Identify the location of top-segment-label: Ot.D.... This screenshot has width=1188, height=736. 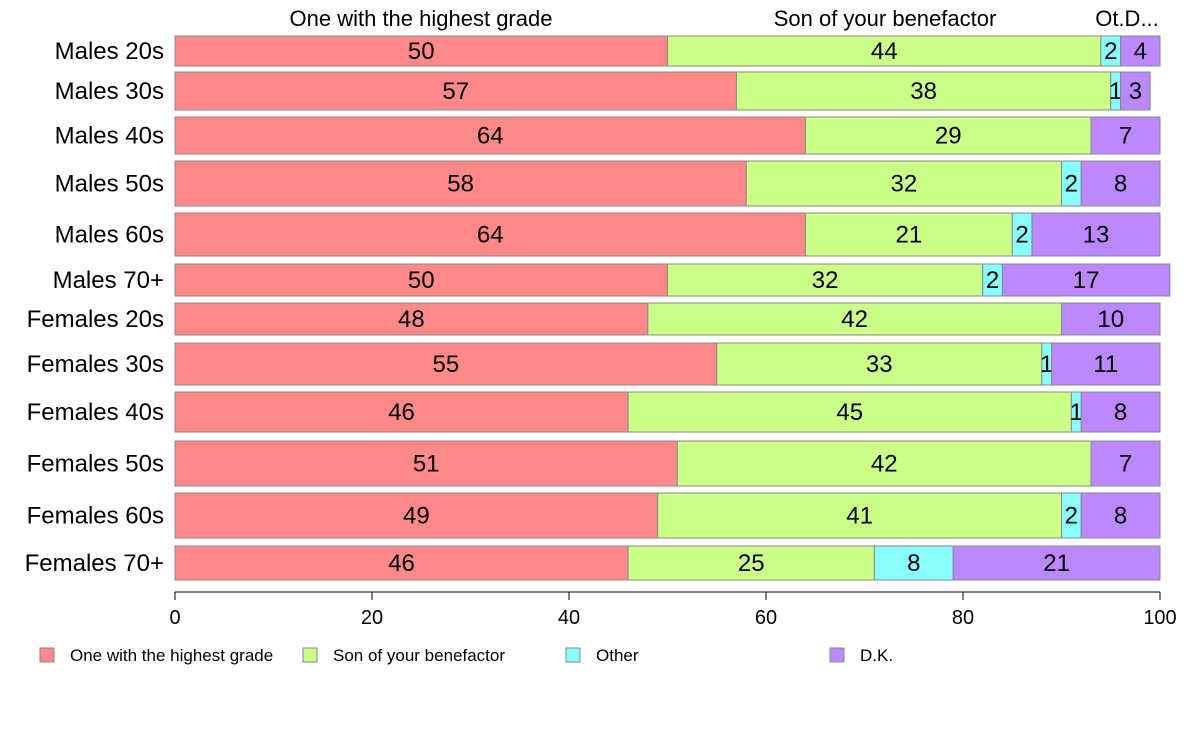
(1127, 18).